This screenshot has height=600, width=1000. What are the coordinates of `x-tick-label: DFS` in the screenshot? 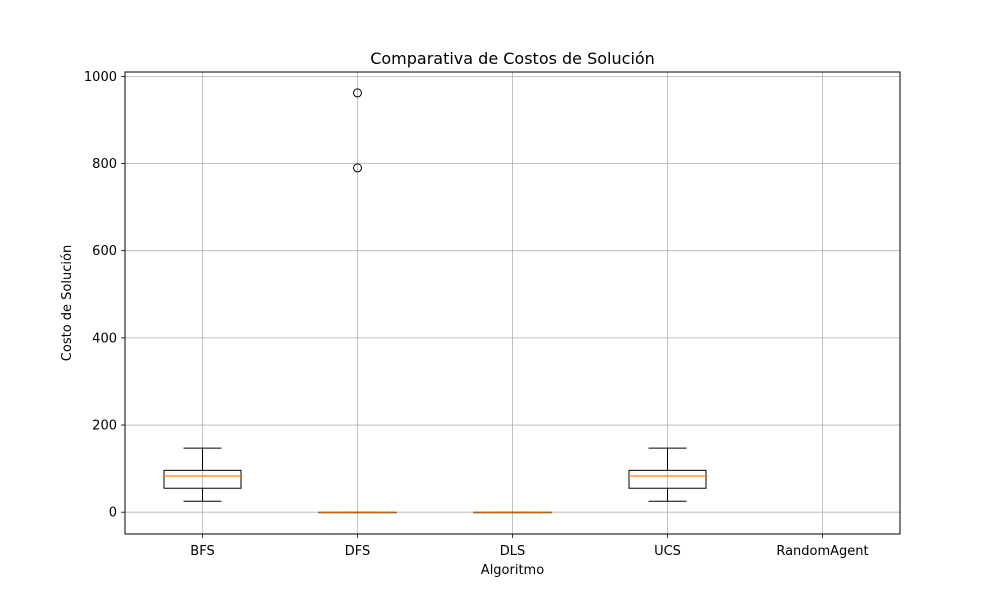 It's located at (358, 551).